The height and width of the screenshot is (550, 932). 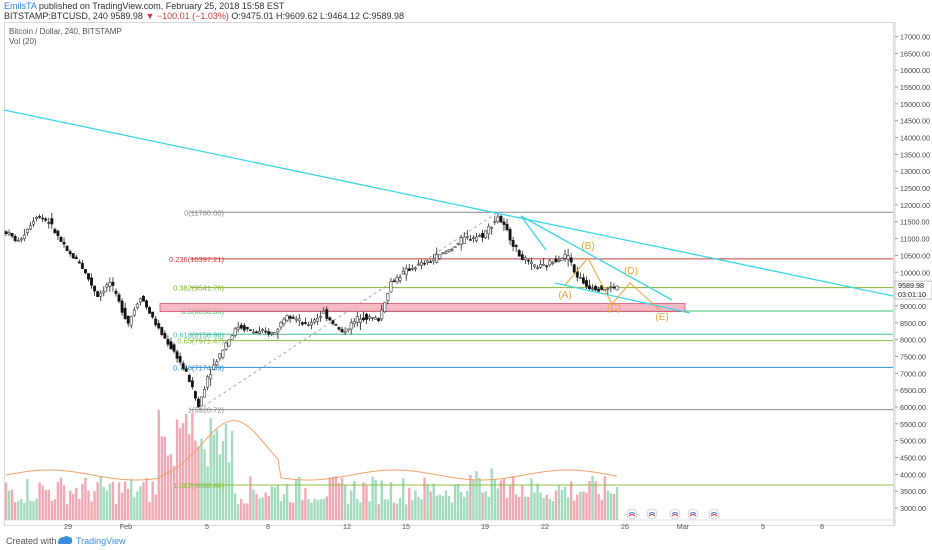 What do you see at coordinates (915, 87) in the screenshot?
I see `y-axis-tick-label: 15500.00` at bounding box center [915, 87].